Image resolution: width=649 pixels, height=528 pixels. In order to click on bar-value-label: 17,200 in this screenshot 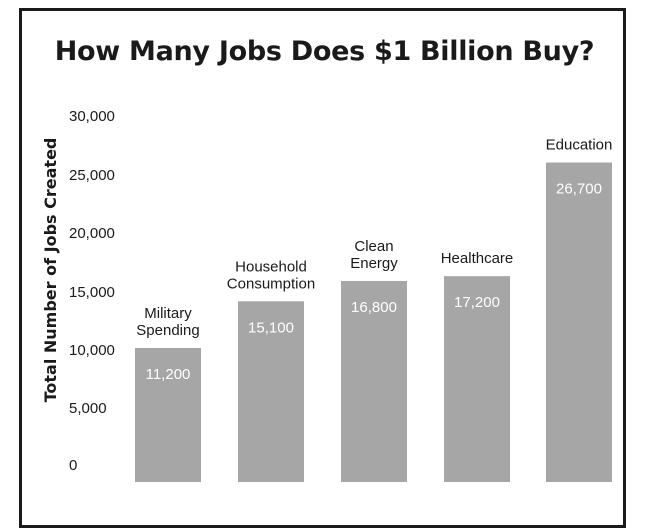, I will do `click(477, 302)`.